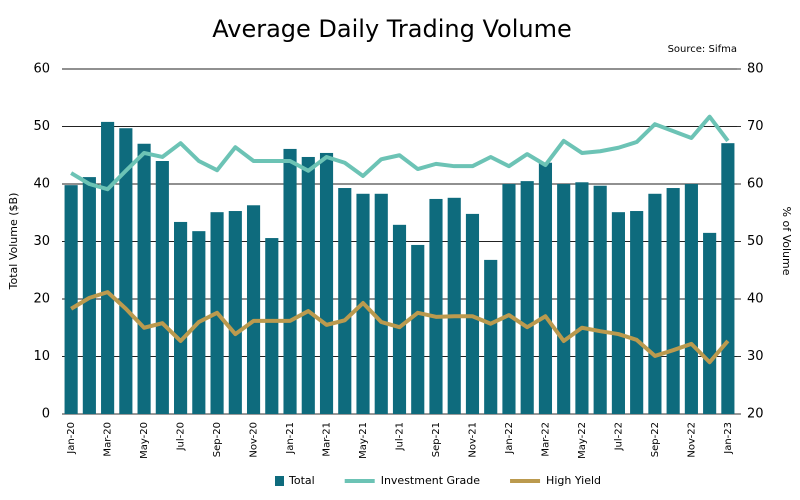 The image size is (800, 500). I want to click on y-tick-label: 30, so click(41, 241).